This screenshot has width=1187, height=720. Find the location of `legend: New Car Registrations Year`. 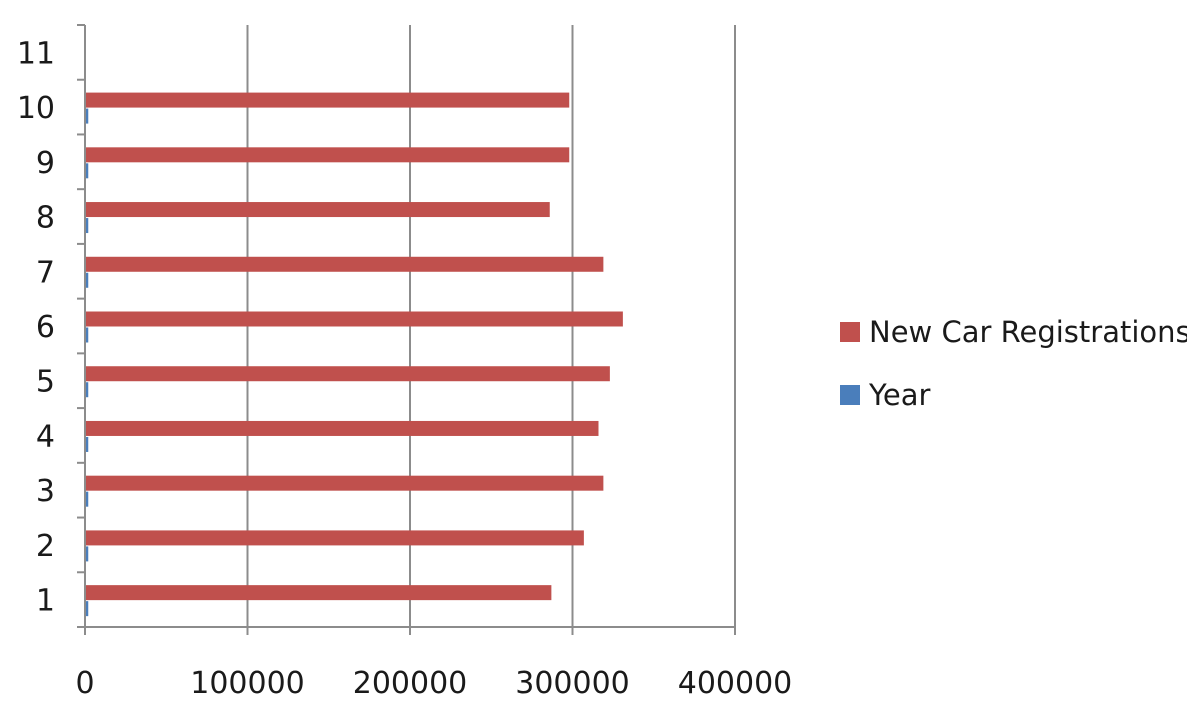

legend: New Car Registrations Year is located at coordinates (1013, 363).